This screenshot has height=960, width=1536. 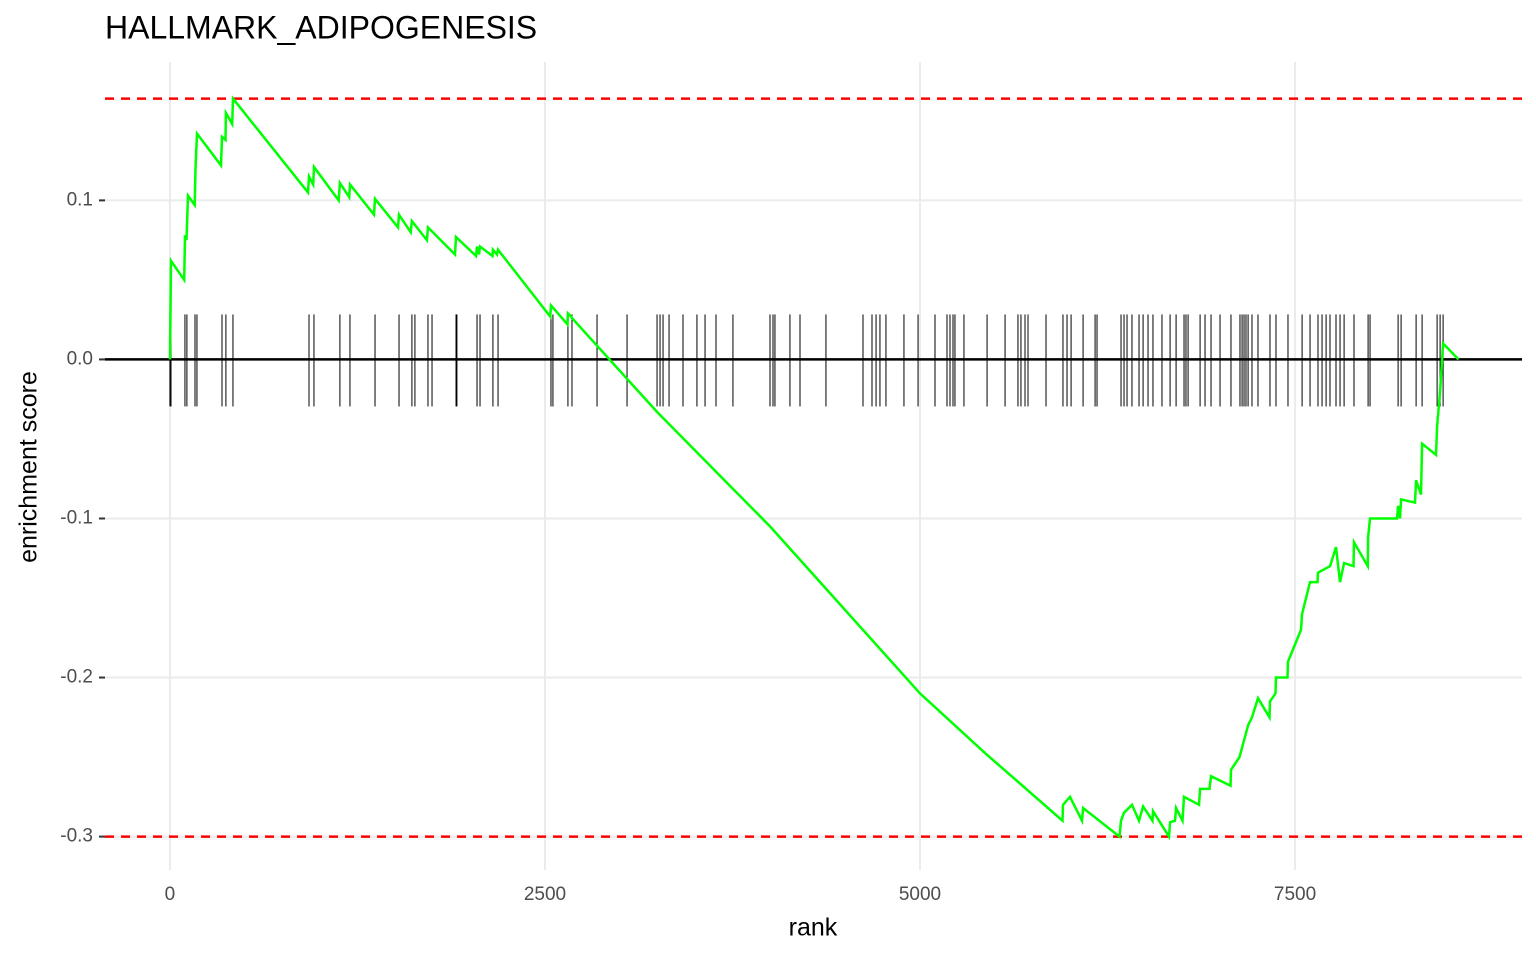 I want to click on y-tick-label: -0.2, so click(x=76, y=677).